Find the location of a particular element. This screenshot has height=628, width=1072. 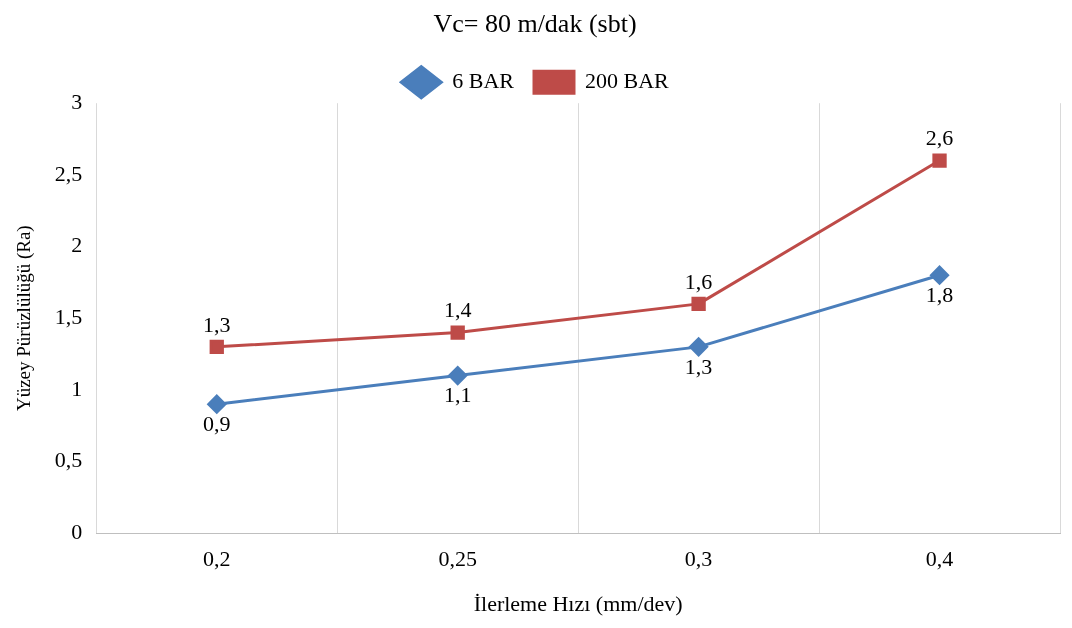

y-tick-label: 1,5 is located at coordinates (68, 316).